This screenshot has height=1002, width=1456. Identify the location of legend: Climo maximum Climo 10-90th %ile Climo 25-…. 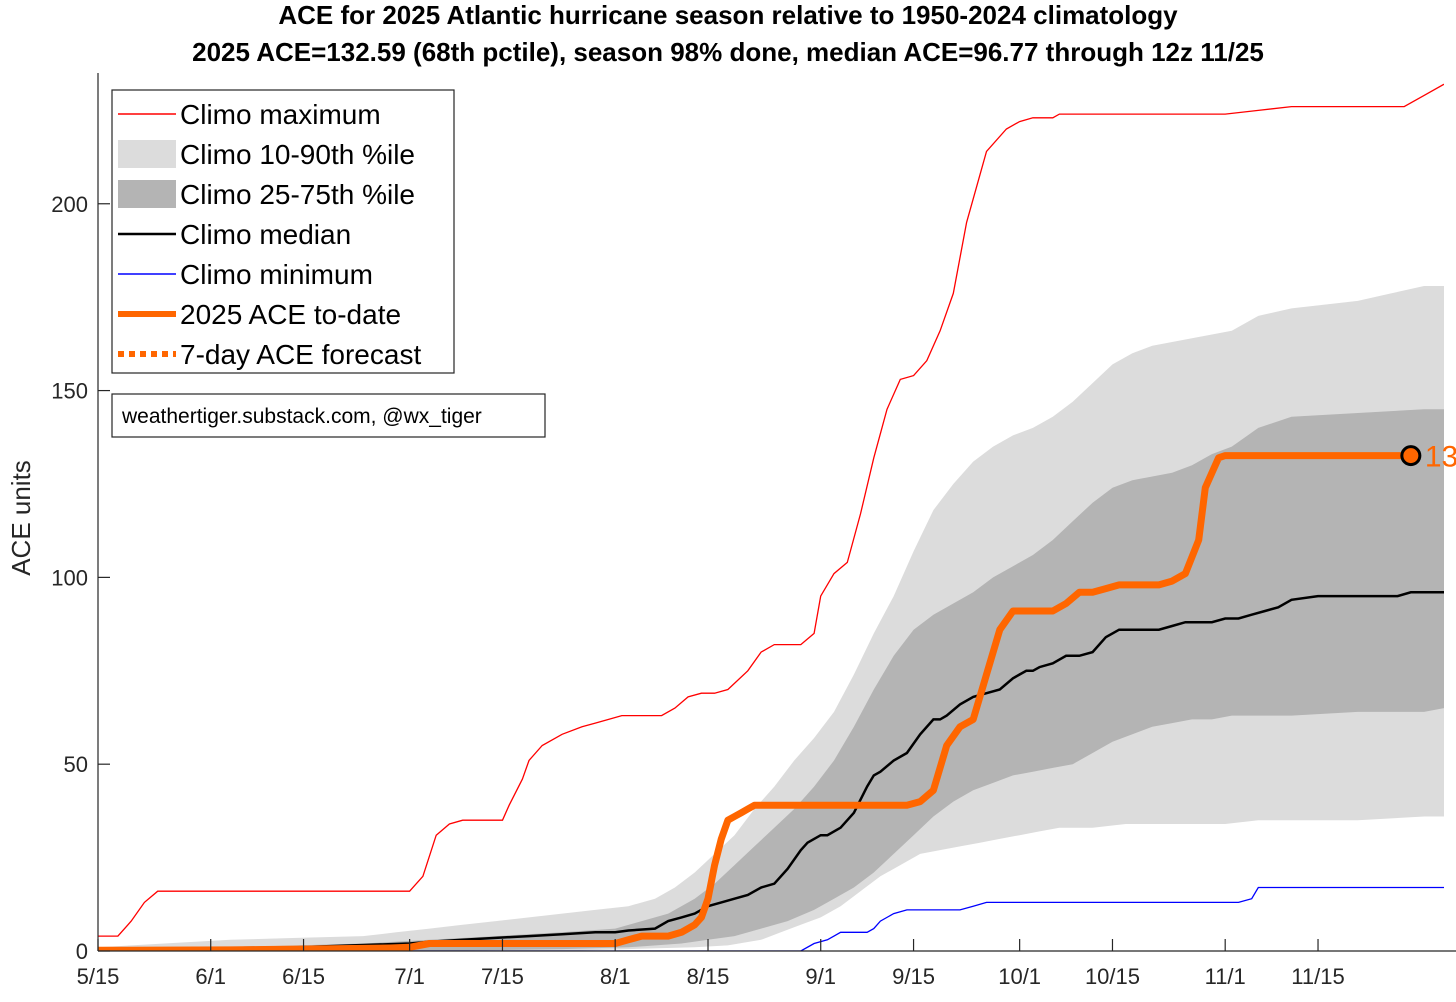
(283, 231).